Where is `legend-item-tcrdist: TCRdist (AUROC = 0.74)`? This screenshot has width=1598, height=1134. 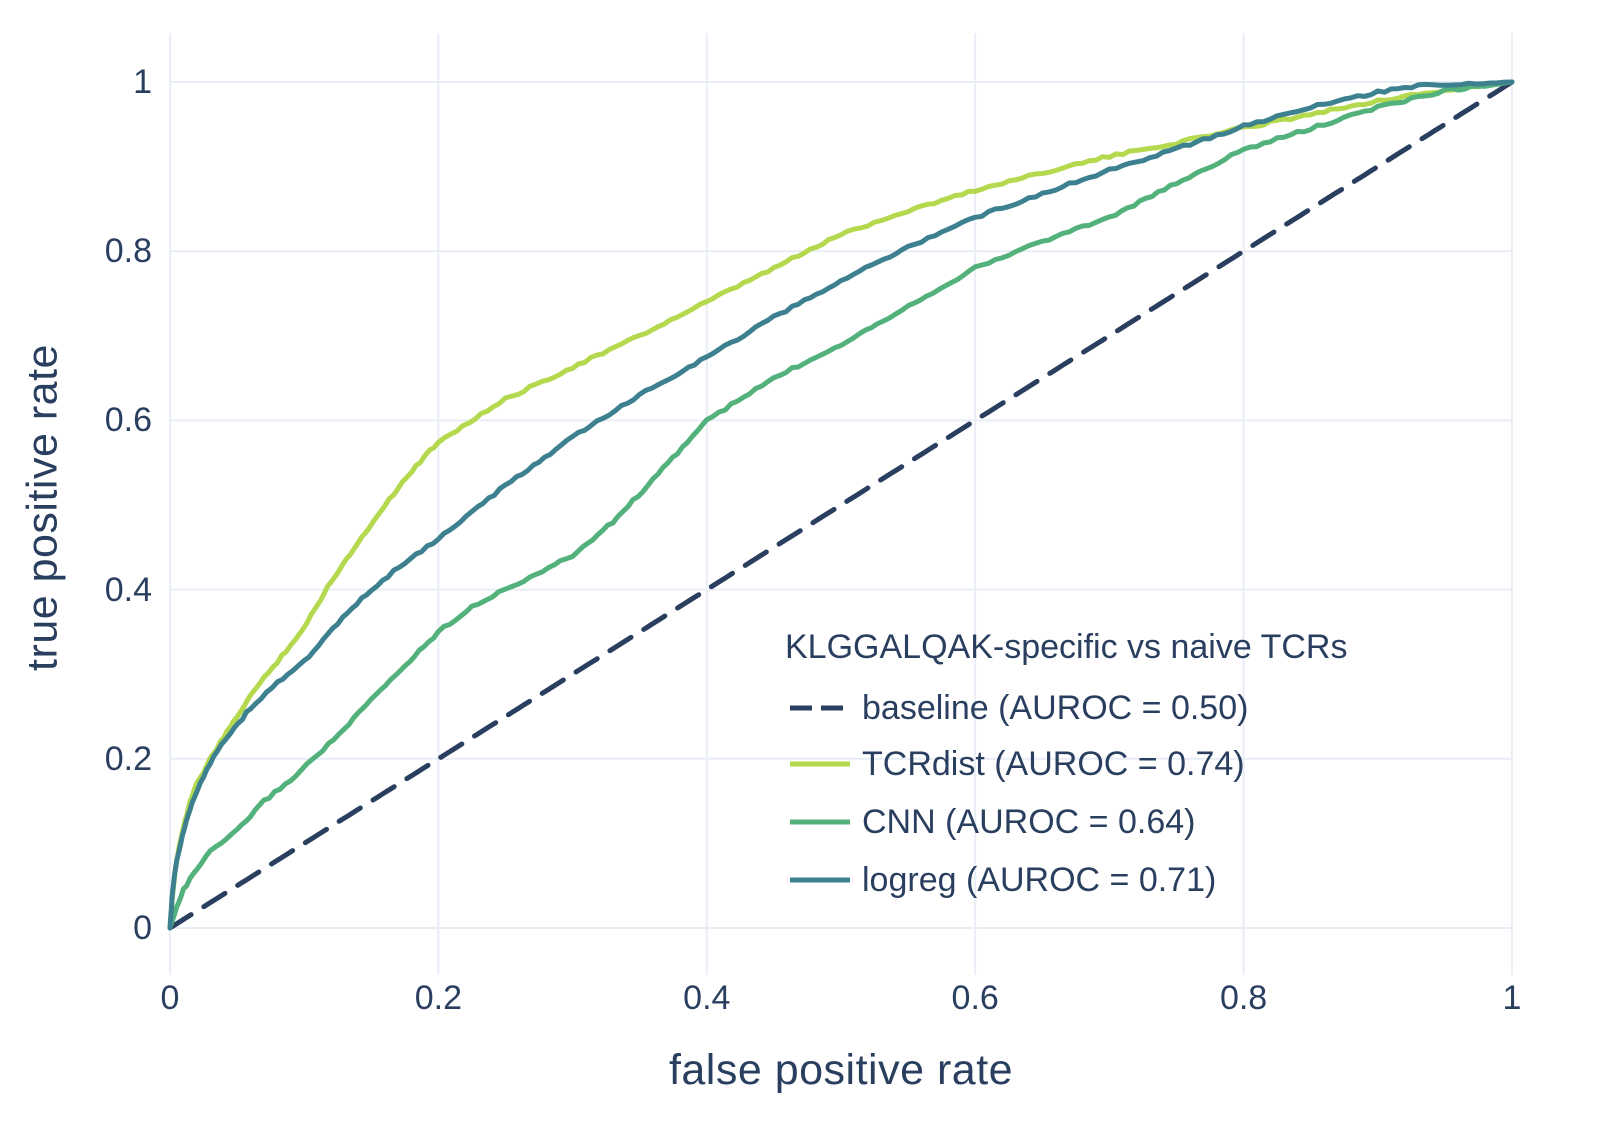
legend-item-tcrdist: TCRdist (AUROC = 0.74) is located at coordinates (1017, 764).